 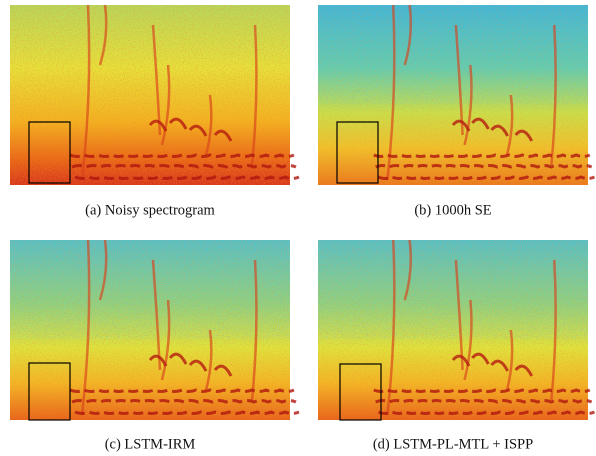 I want to click on panel-caption: (c) LSTM-IRM, so click(x=150, y=444).